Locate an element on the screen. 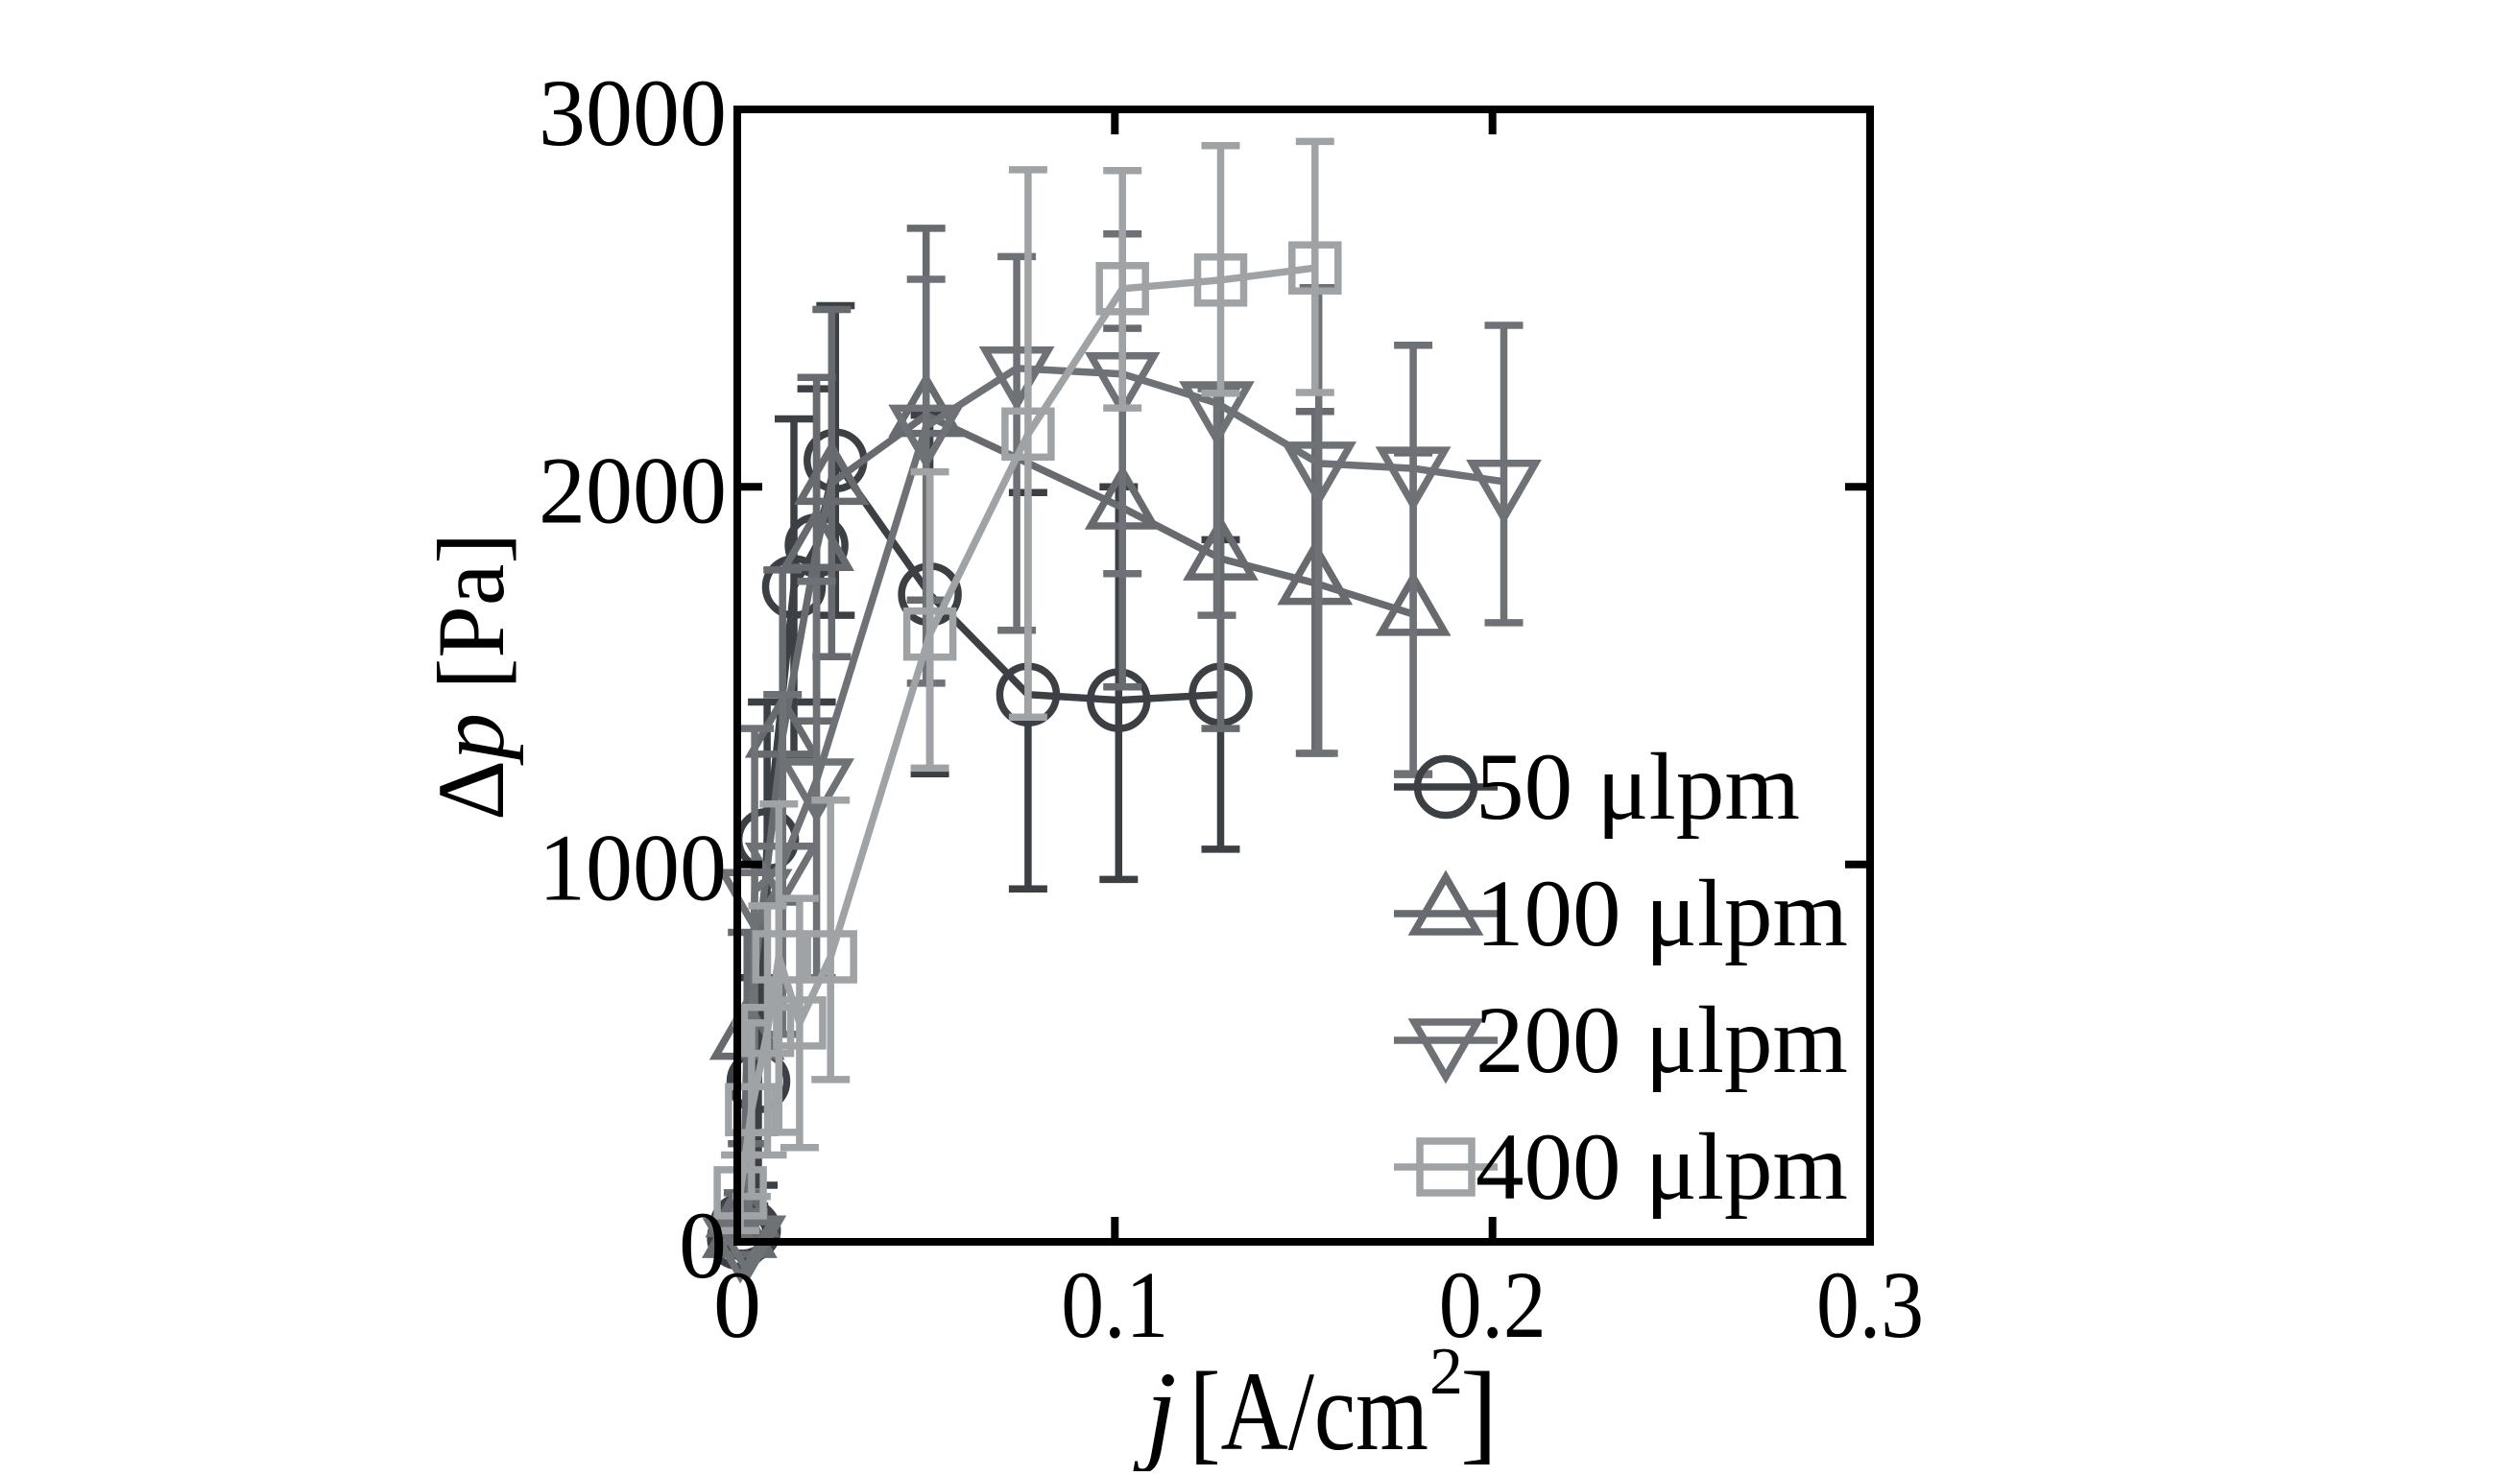  svg-text: 400 μlpm is located at coordinates (1662, 1166).